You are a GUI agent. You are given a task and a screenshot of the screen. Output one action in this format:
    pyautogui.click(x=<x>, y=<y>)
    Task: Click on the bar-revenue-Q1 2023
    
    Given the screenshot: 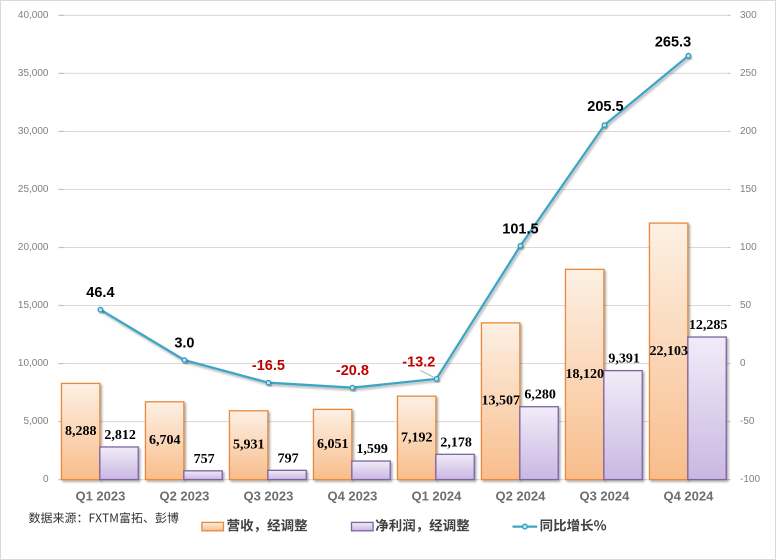 What is the action you would take?
    pyautogui.click(x=80, y=431)
    